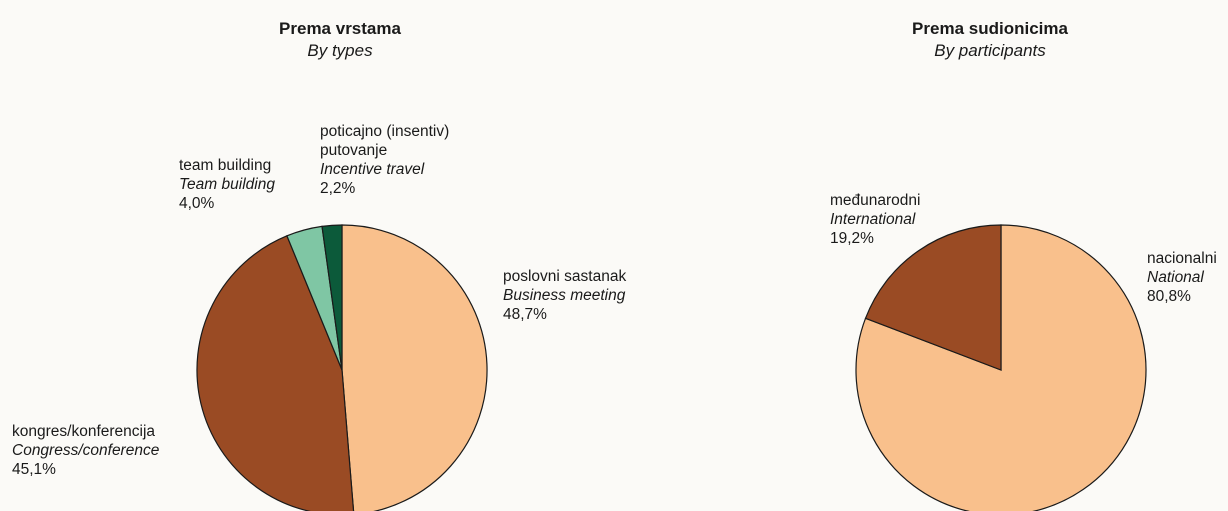 The image size is (1228, 511). What do you see at coordinates (990, 40) in the screenshot?
I see `chart-title-participants: Prema sudionicima By participants` at bounding box center [990, 40].